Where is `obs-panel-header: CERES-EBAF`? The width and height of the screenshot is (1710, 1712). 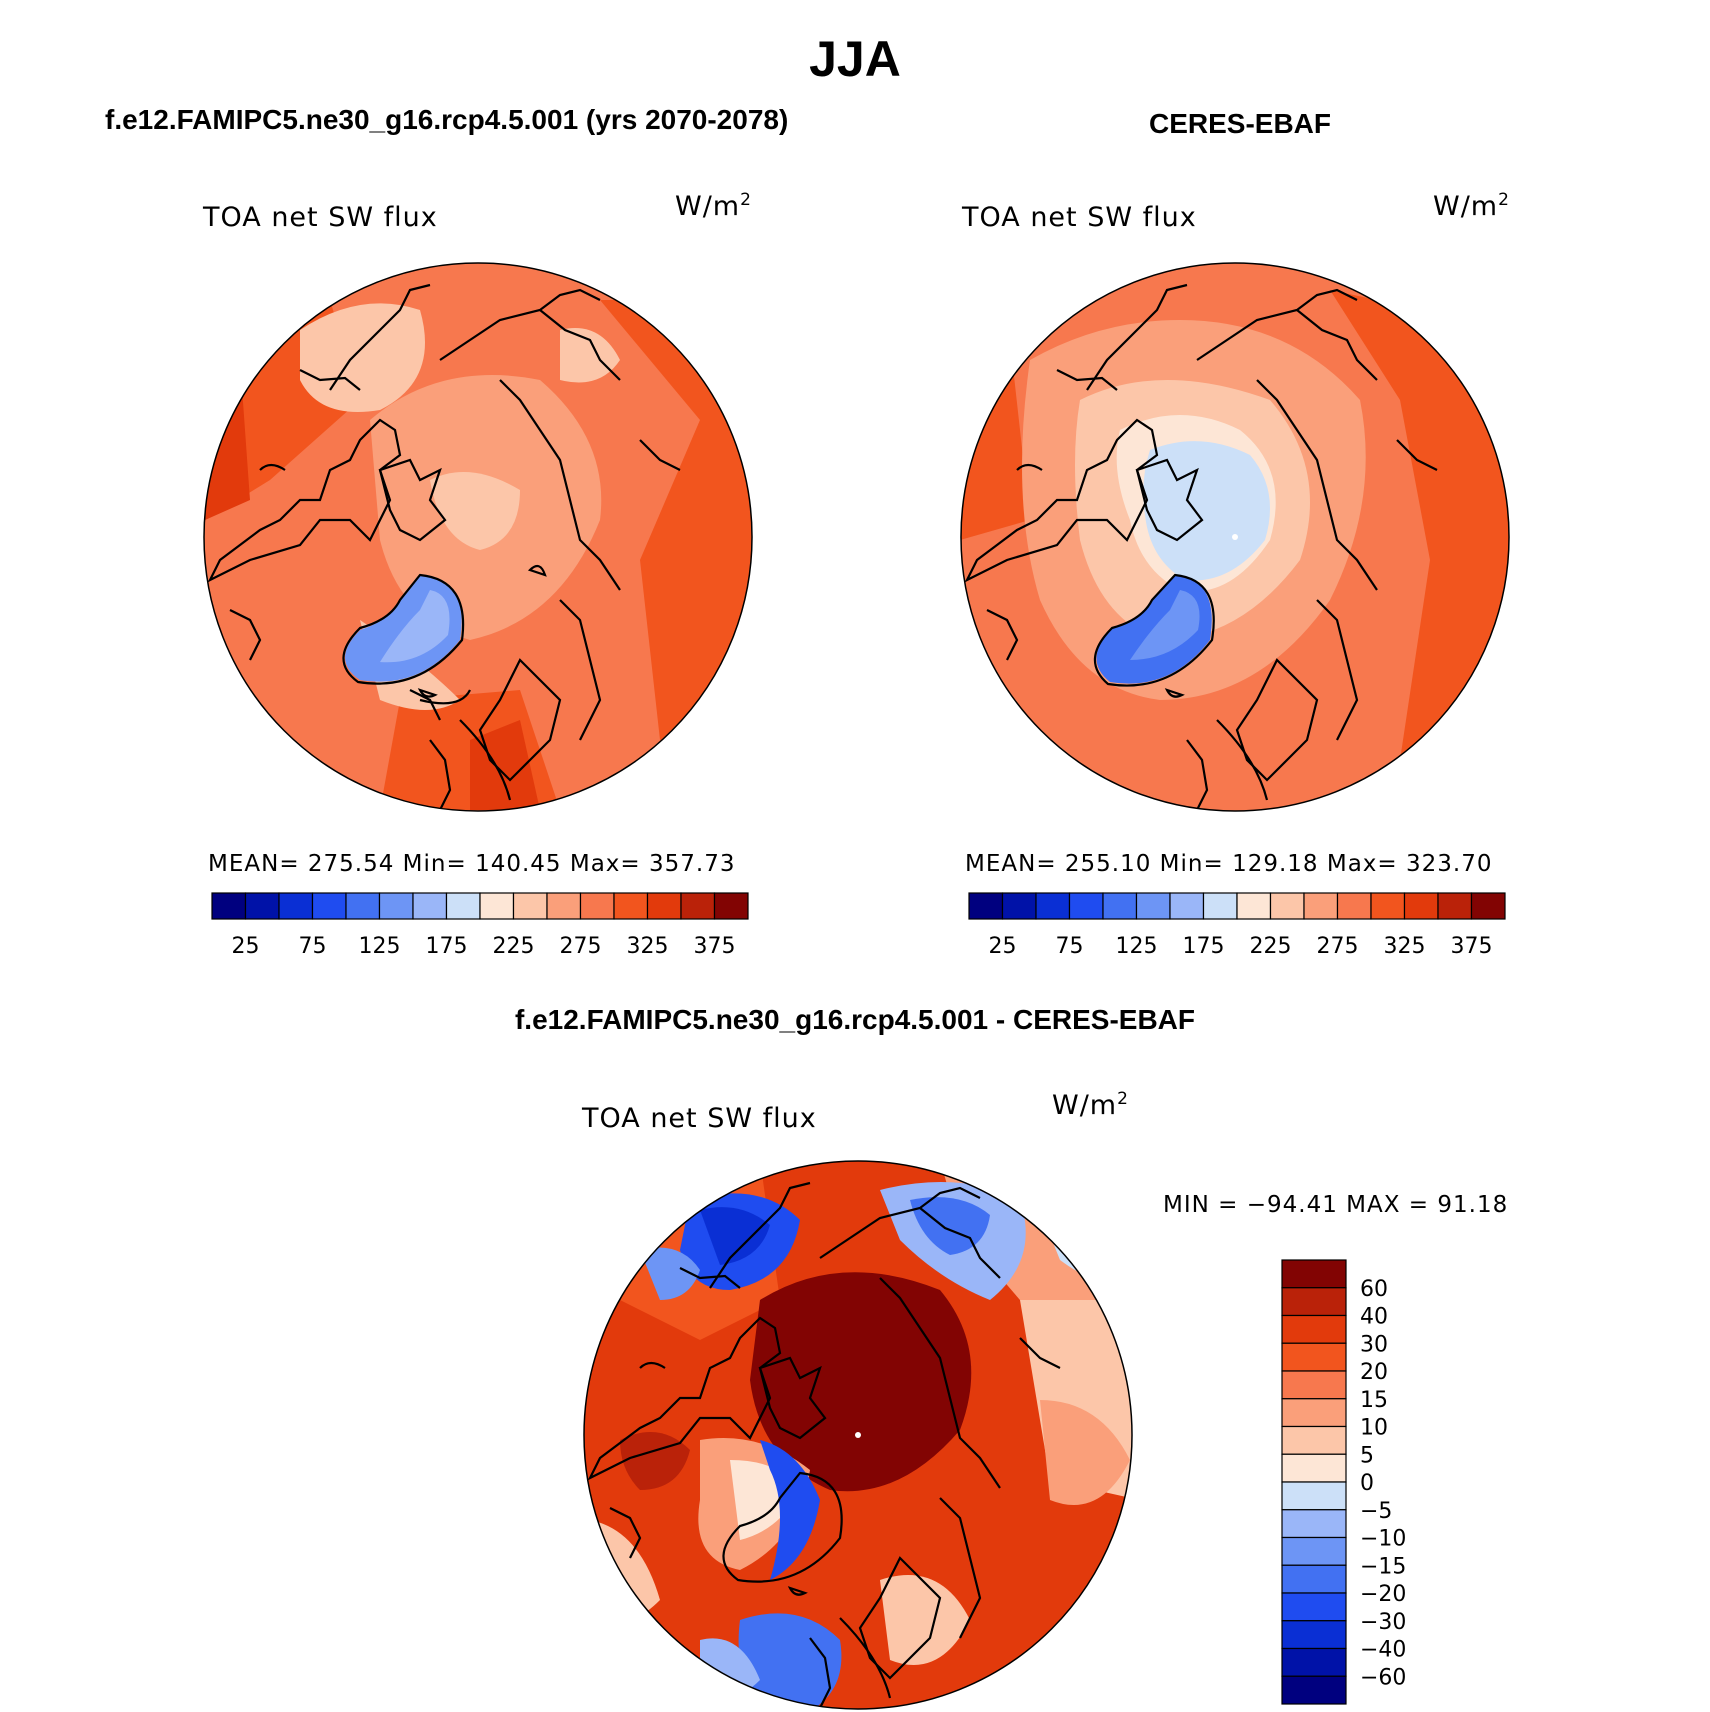 obs-panel-header: CERES-EBAF is located at coordinates (1239, 123).